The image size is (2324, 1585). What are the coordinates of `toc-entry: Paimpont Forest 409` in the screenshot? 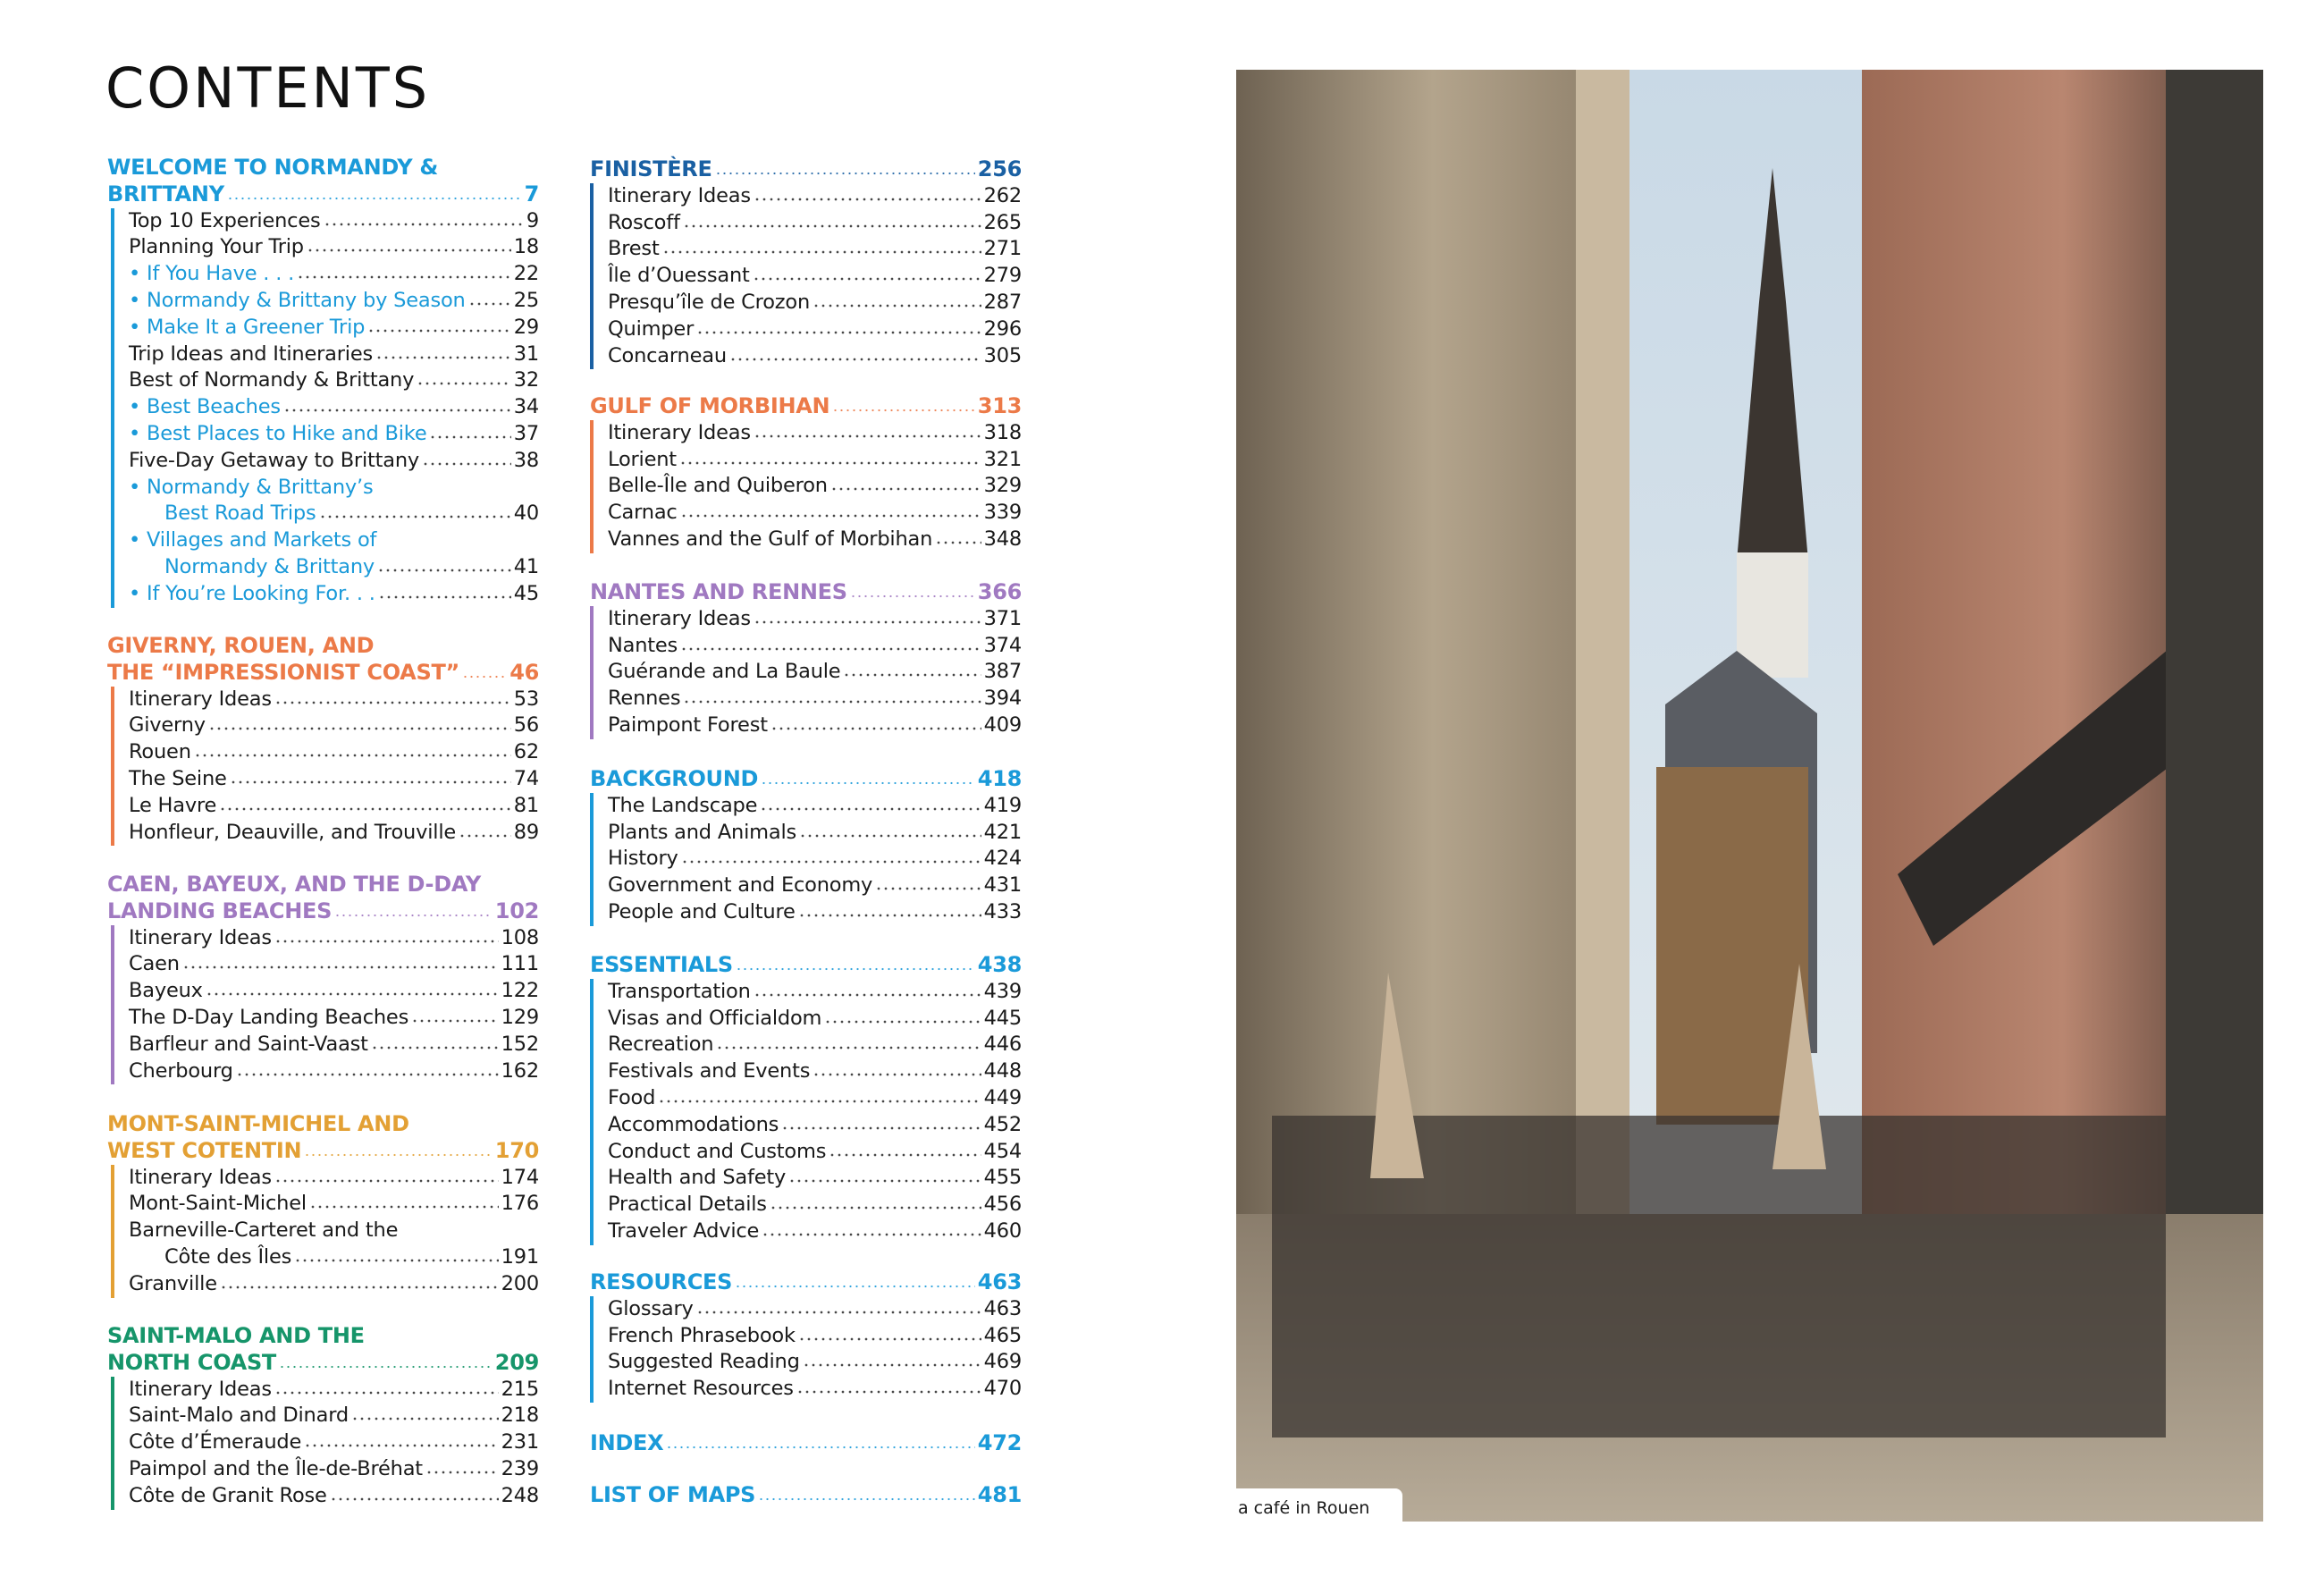 It's located at (815, 725).